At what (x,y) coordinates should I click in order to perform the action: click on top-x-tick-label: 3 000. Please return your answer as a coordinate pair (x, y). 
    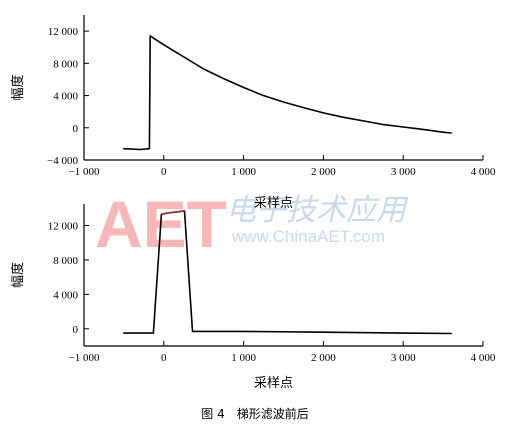
    Looking at the image, I should click on (403, 172).